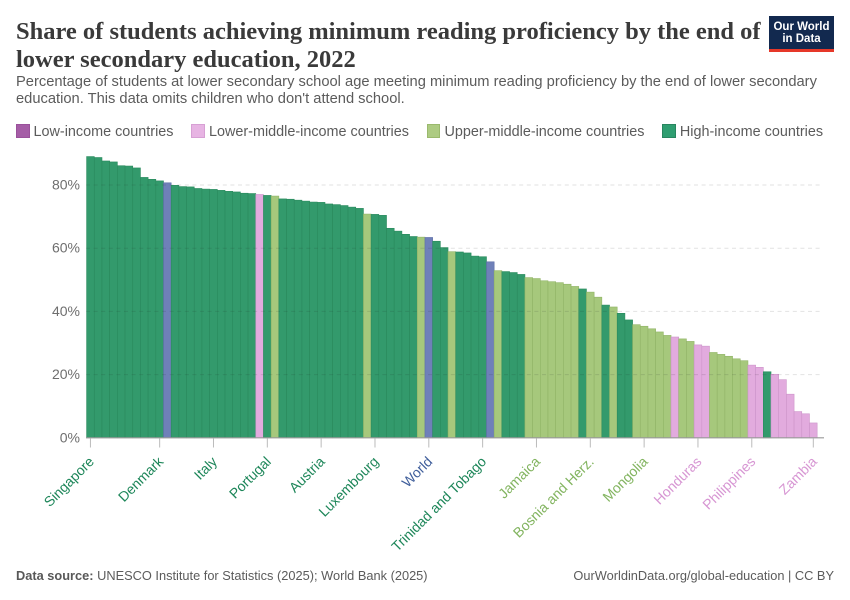 This screenshot has width=850, height=600. What do you see at coordinates (250, 477) in the screenshot?
I see `svg-text: Portugal` at bounding box center [250, 477].